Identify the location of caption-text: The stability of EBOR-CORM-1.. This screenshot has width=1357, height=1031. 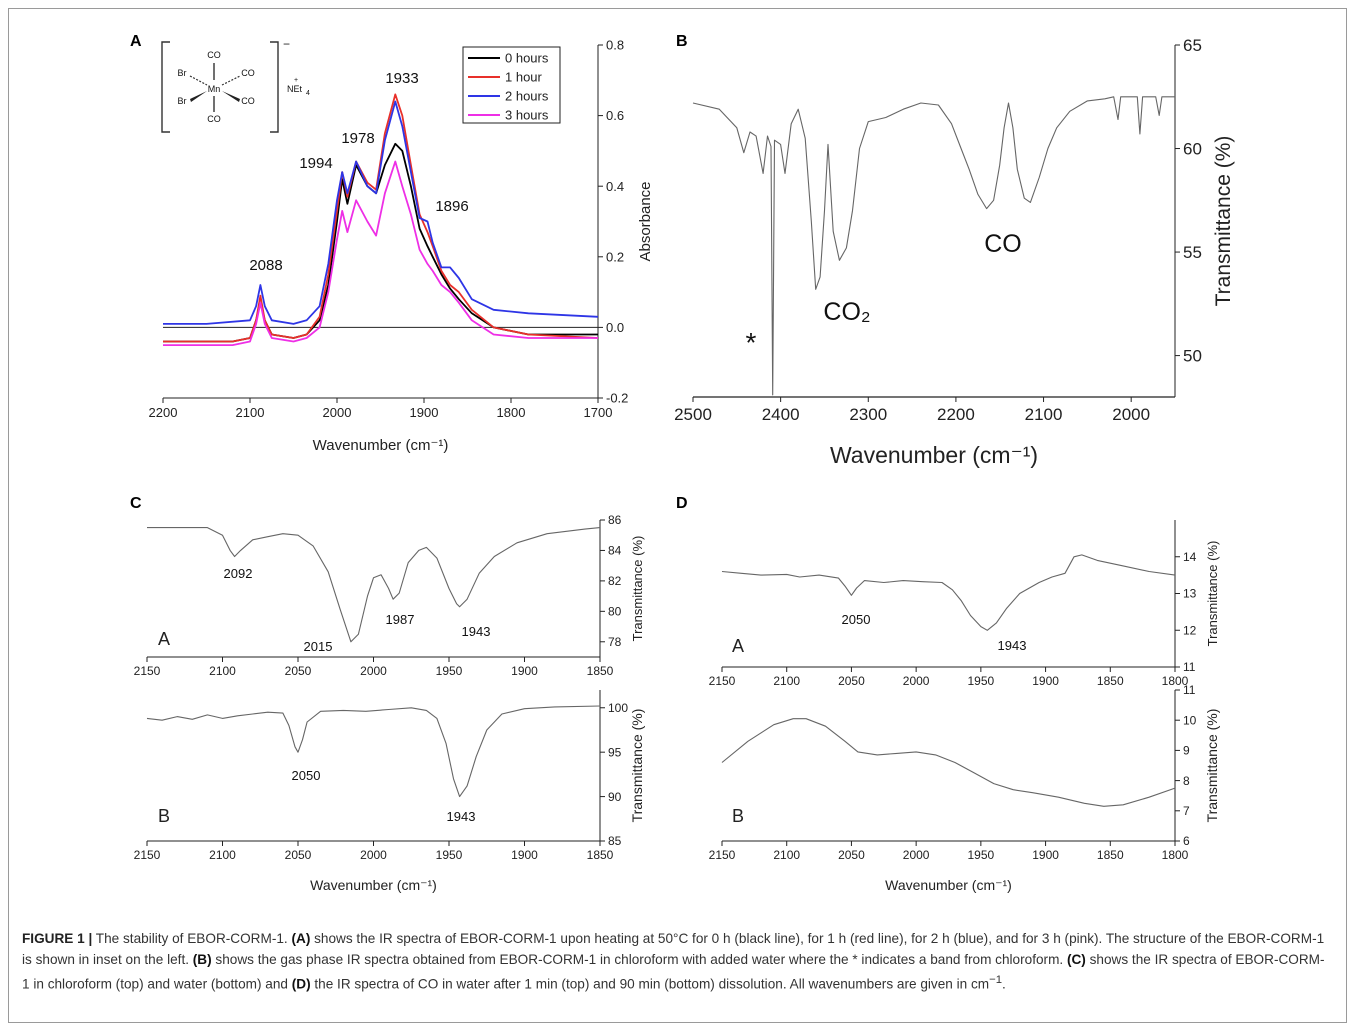
(192, 938).